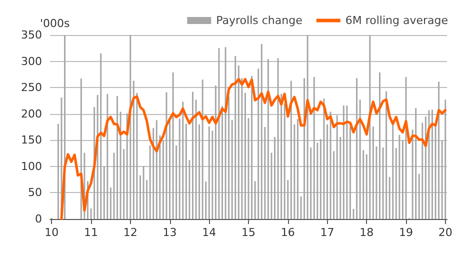  What do you see at coordinates (31, 166) in the screenshot?
I see `y-tick-label: 100` at bounding box center [31, 166].